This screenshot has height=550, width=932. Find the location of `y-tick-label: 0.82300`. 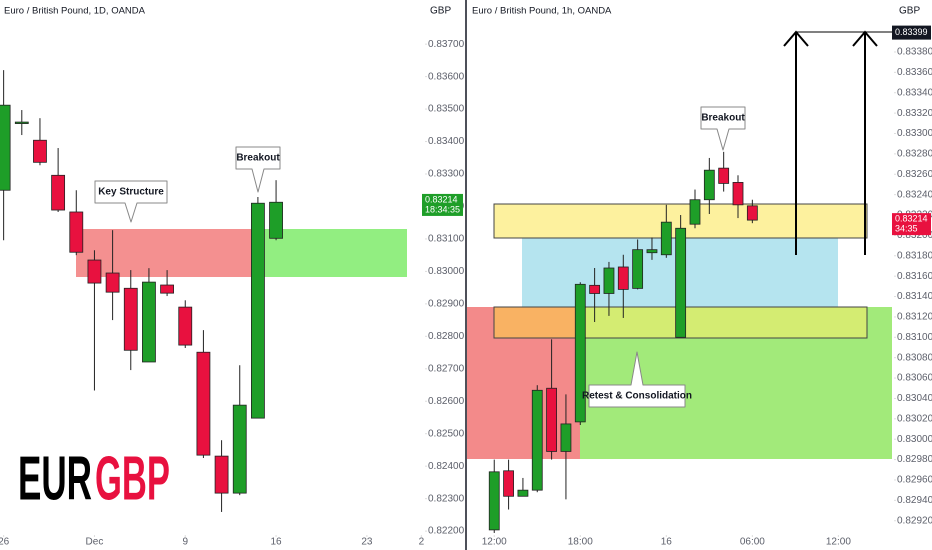

y-tick-label: 0.82300 is located at coordinates (446, 498).